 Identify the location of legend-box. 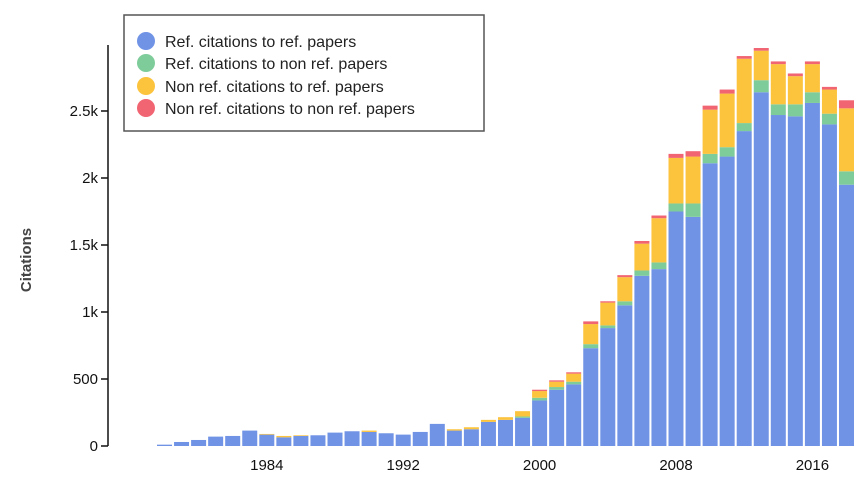
(304, 73).